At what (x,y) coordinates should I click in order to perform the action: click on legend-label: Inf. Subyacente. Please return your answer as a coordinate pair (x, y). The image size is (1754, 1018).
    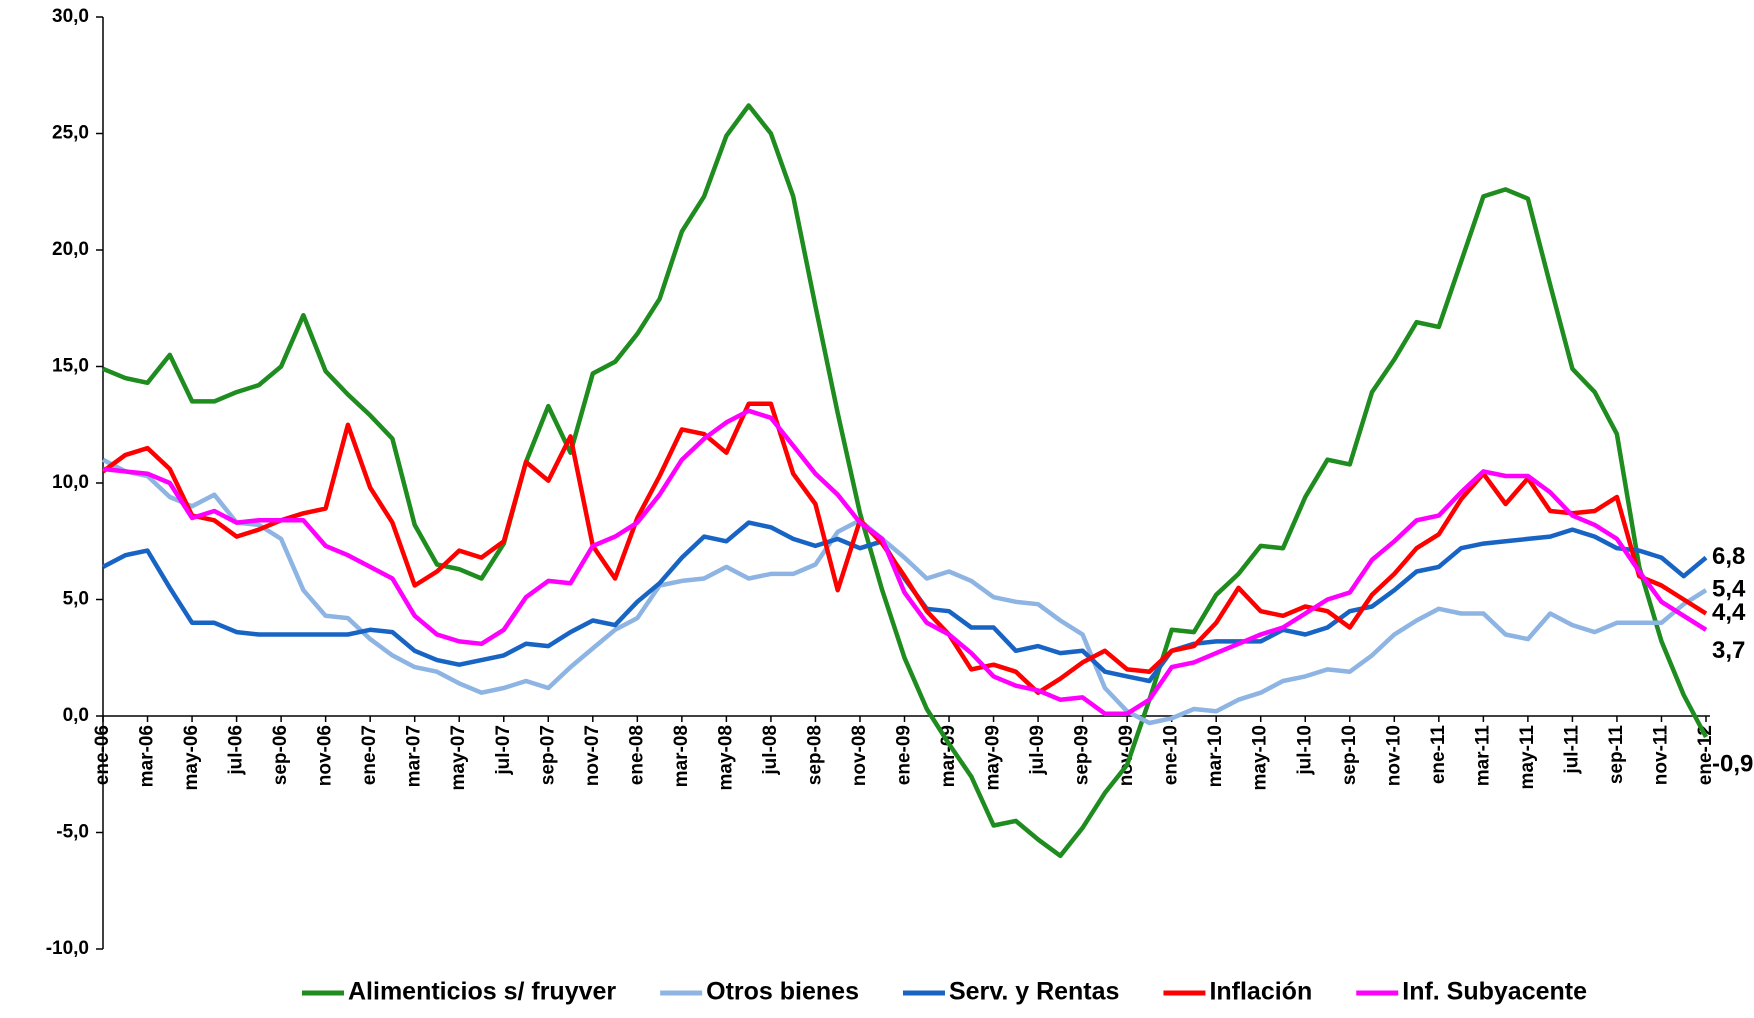
    Looking at the image, I should click on (1494, 992).